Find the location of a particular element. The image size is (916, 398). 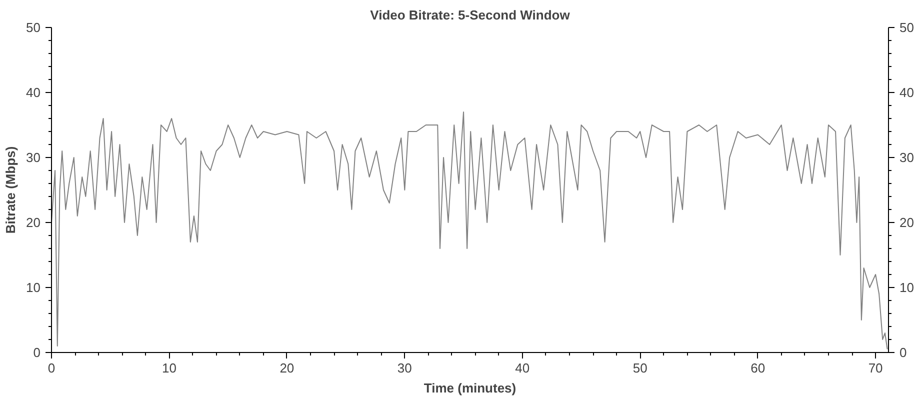

x-axis-title: Time (minutes) is located at coordinates (470, 388).